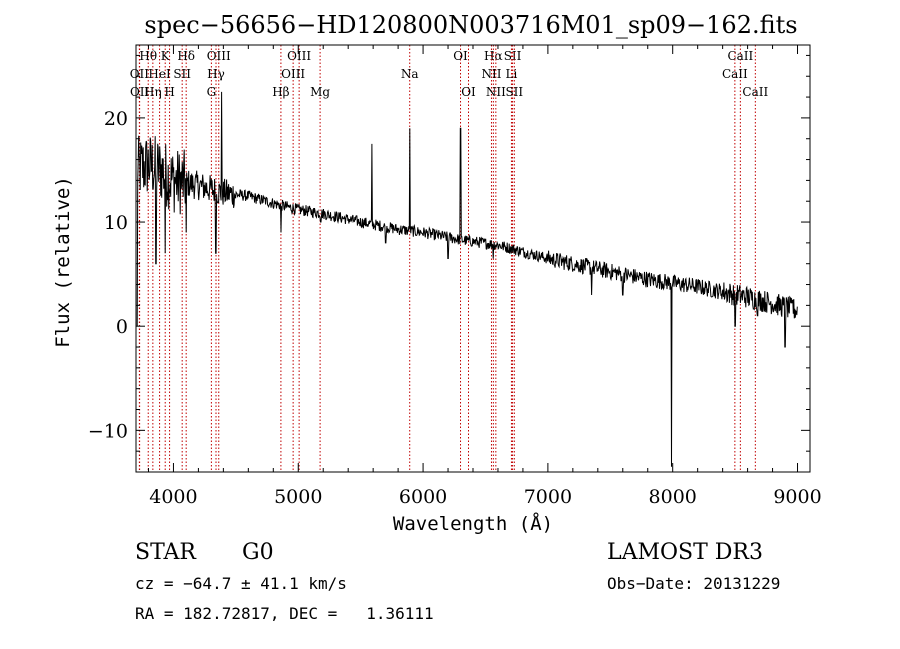  I want to click on x-axis-label: Wavelength (Å), so click(473, 523).